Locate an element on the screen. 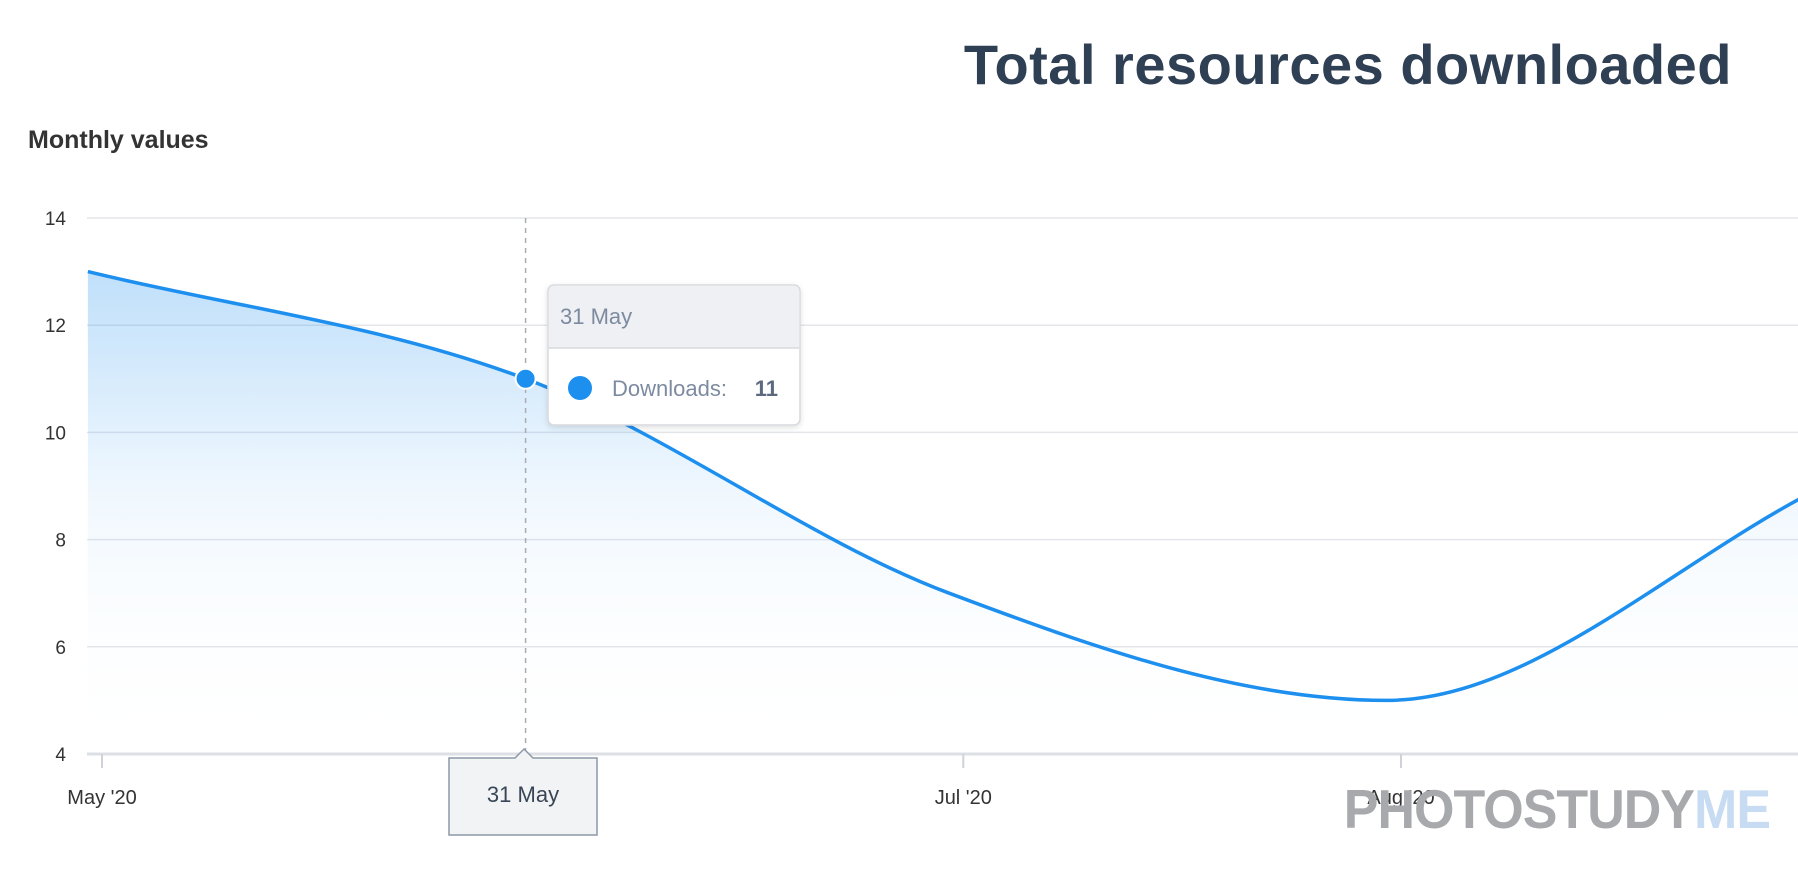  tooltip-date: 31 May is located at coordinates (596, 316).